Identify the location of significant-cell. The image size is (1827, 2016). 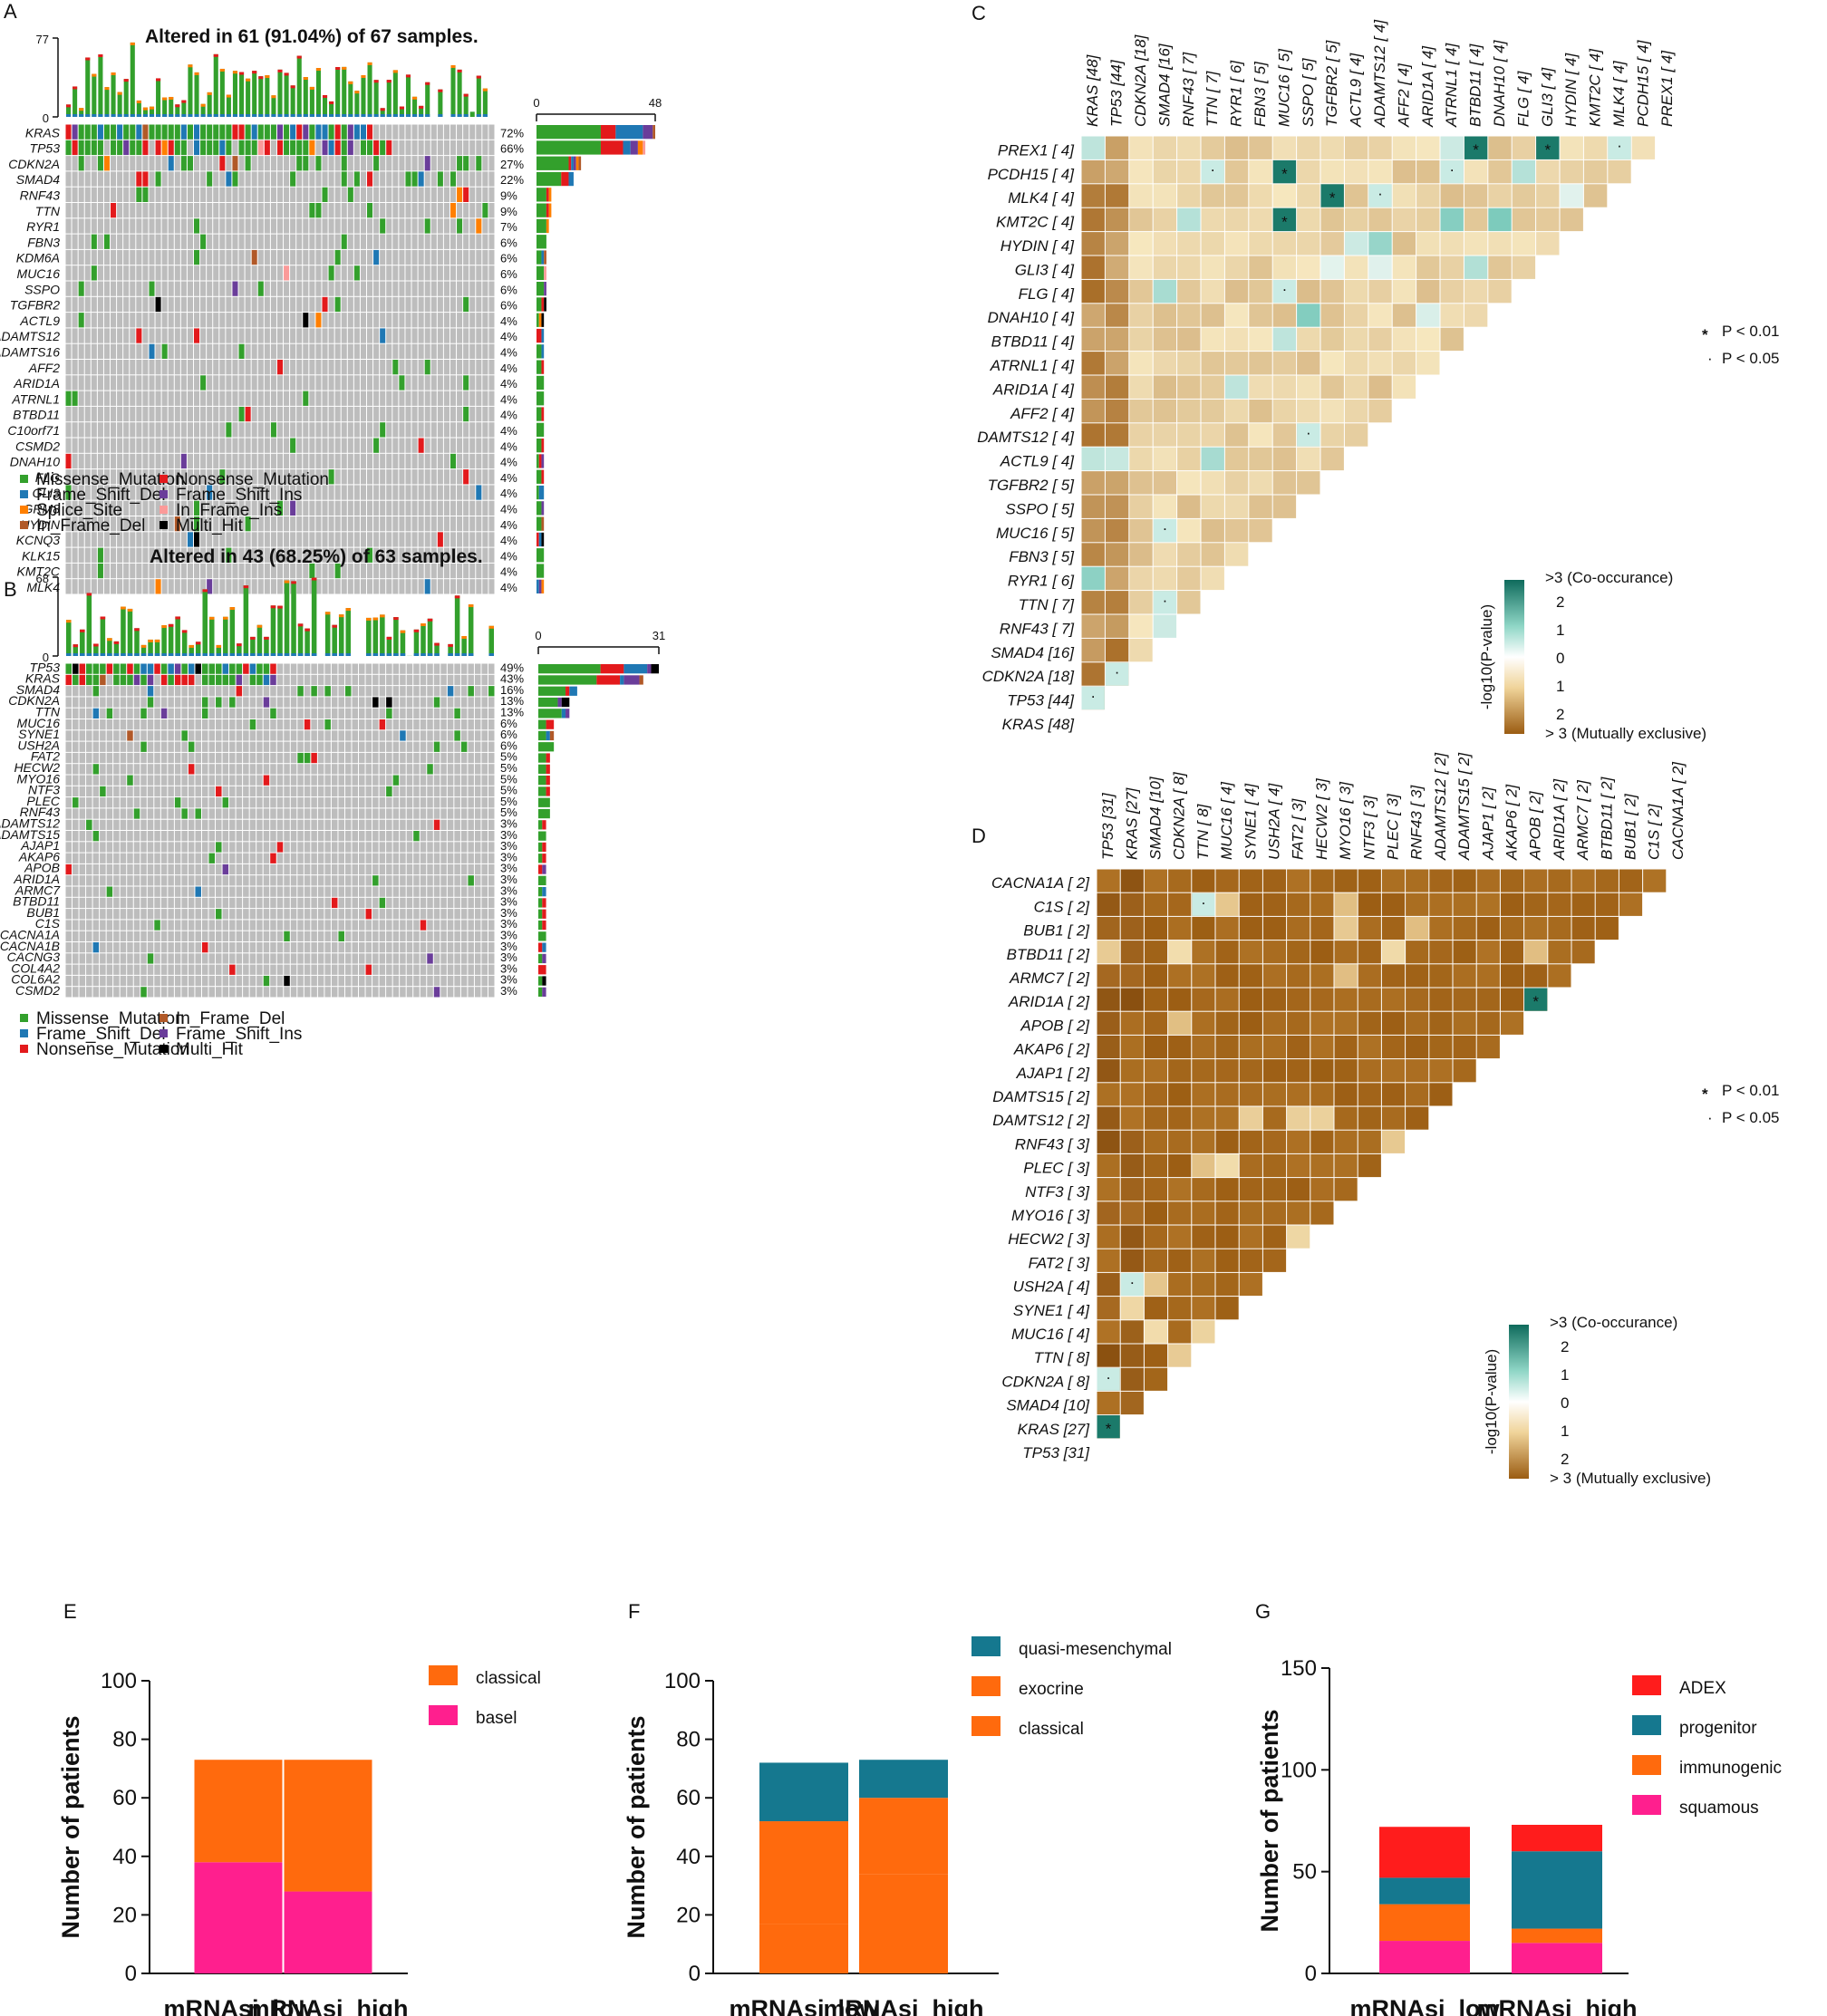
(1332, 195).